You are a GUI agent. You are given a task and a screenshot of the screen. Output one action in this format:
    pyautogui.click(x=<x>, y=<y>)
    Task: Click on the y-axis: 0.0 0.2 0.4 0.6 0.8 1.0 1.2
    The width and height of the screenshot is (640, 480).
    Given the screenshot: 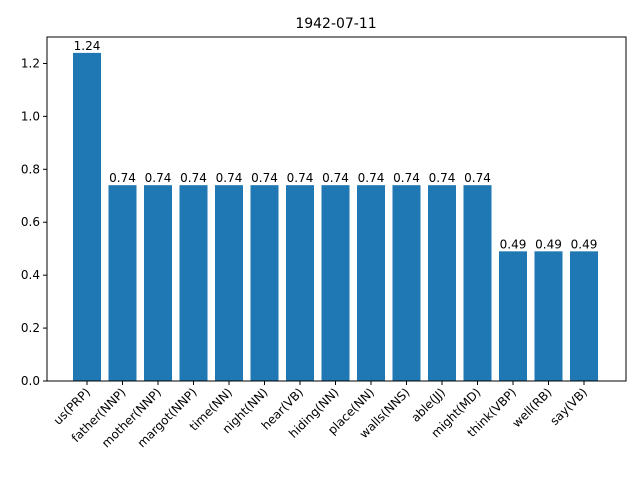 What is the action you would take?
    pyautogui.click(x=34, y=222)
    